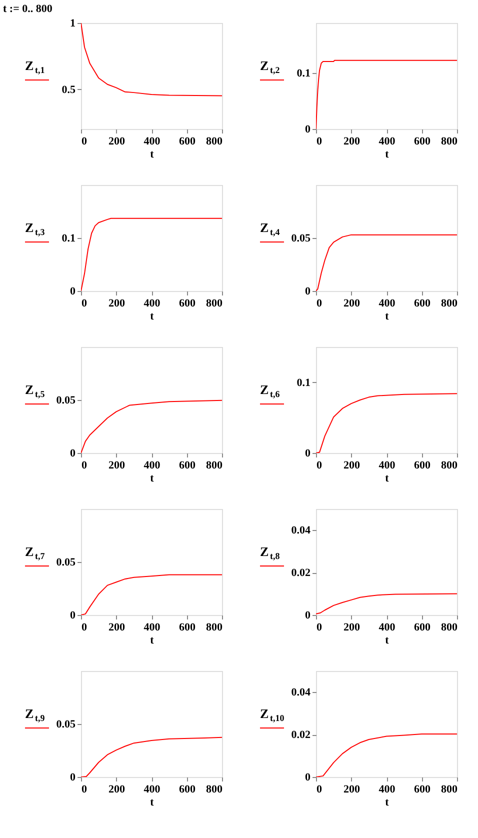 The image size is (478, 838). Describe the element at coordinates (69, 90) in the screenshot. I see `y-tick-label: 0.5` at that location.